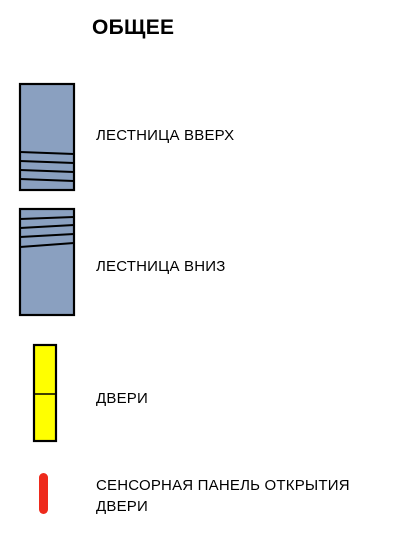  What do you see at coordinates (161, 266) in the screenshot?
I see `stairs-down-label: ЛЕСТНИЦА ВНИЗ` at bounding box center [161, 266].